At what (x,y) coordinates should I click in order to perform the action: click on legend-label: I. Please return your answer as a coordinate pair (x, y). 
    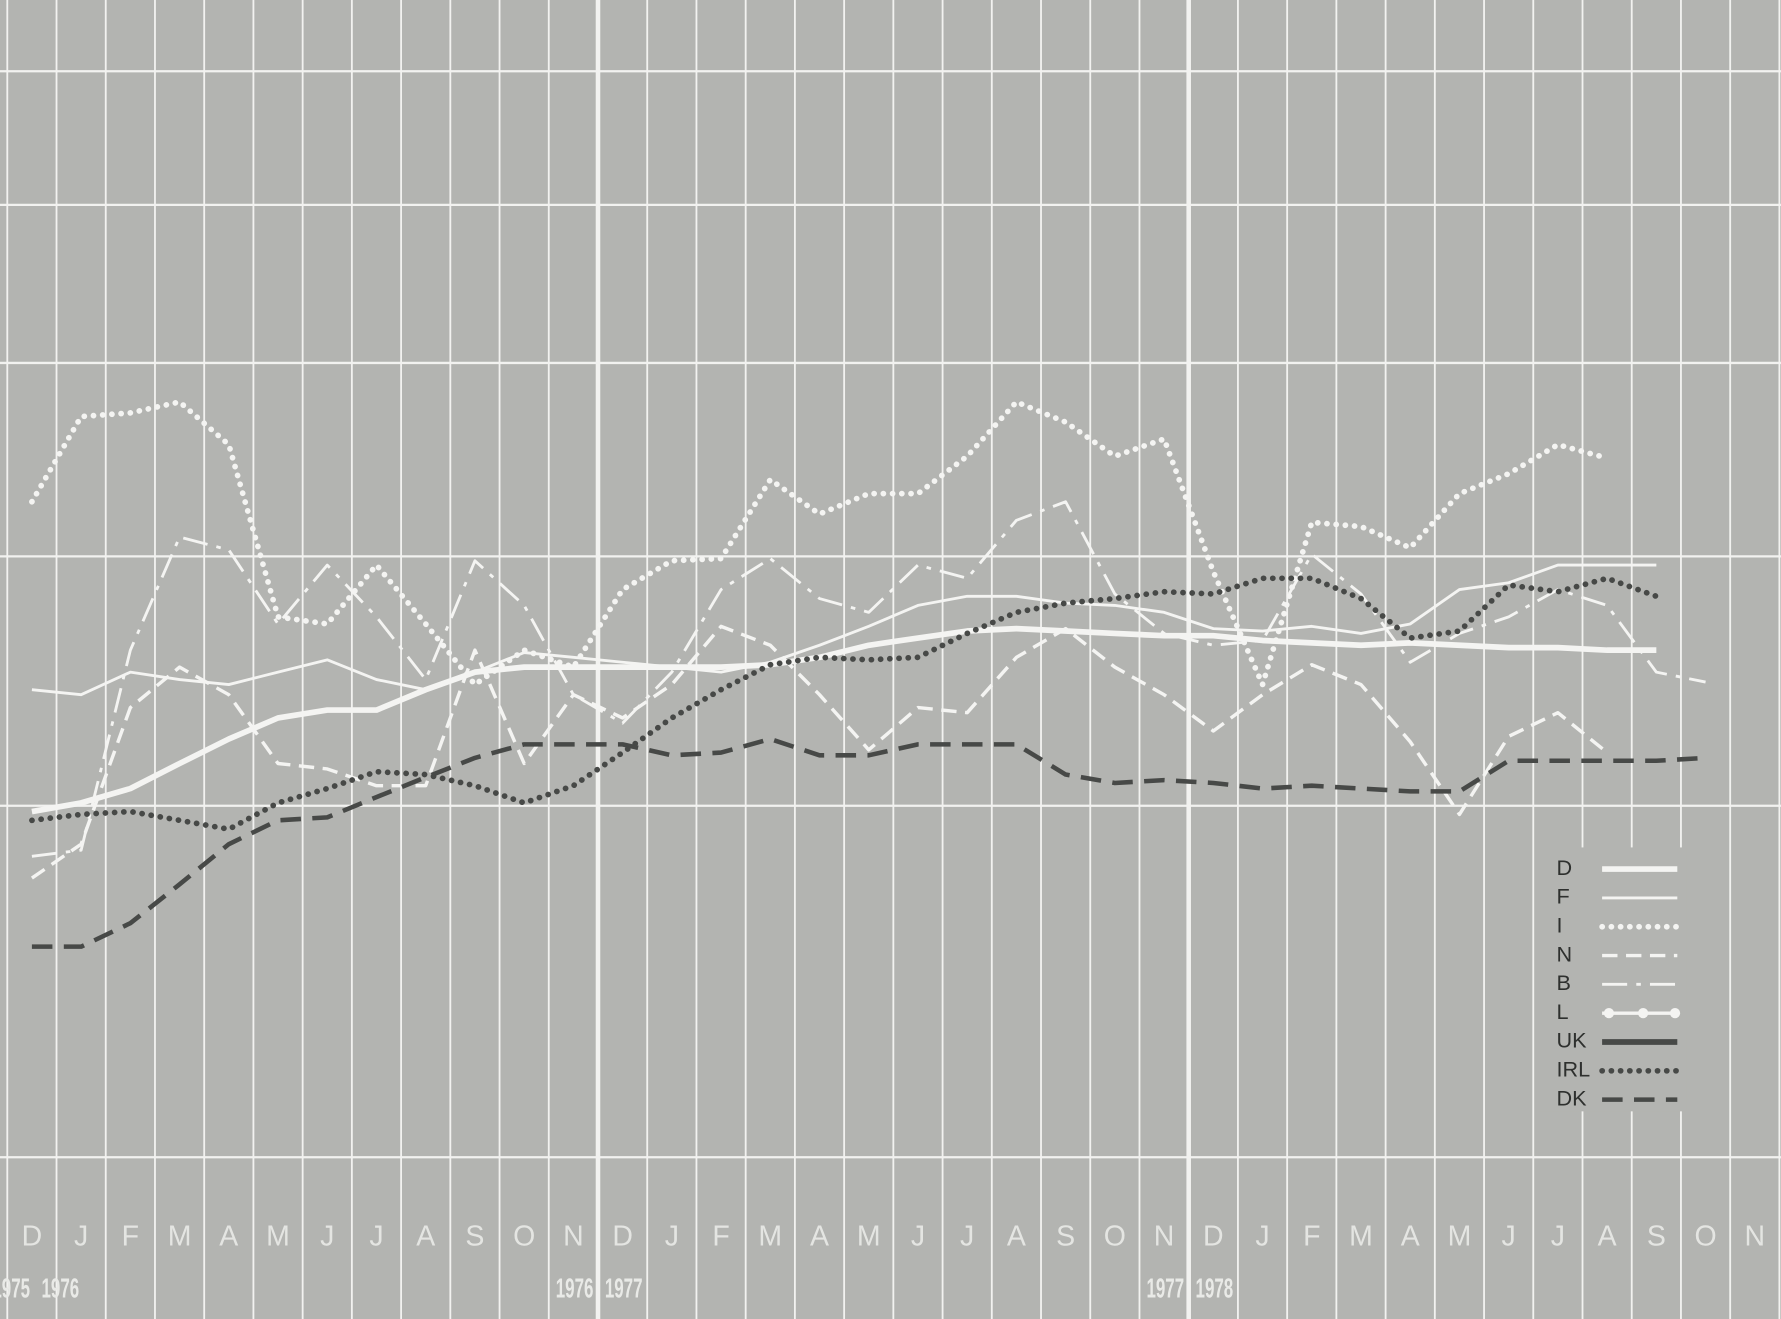
    Looking at the image, I should click on (1560, 924).